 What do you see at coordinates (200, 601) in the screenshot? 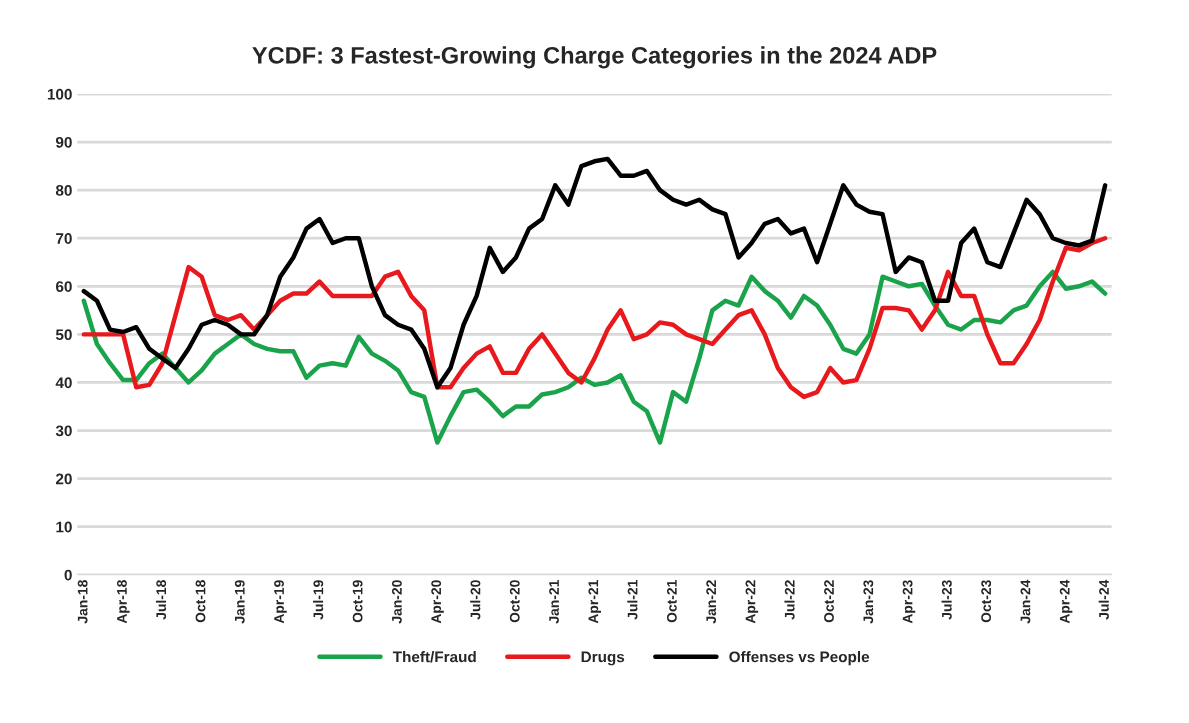
I see `x-tick-label: Oct-18` at bounding box center [200, 601].